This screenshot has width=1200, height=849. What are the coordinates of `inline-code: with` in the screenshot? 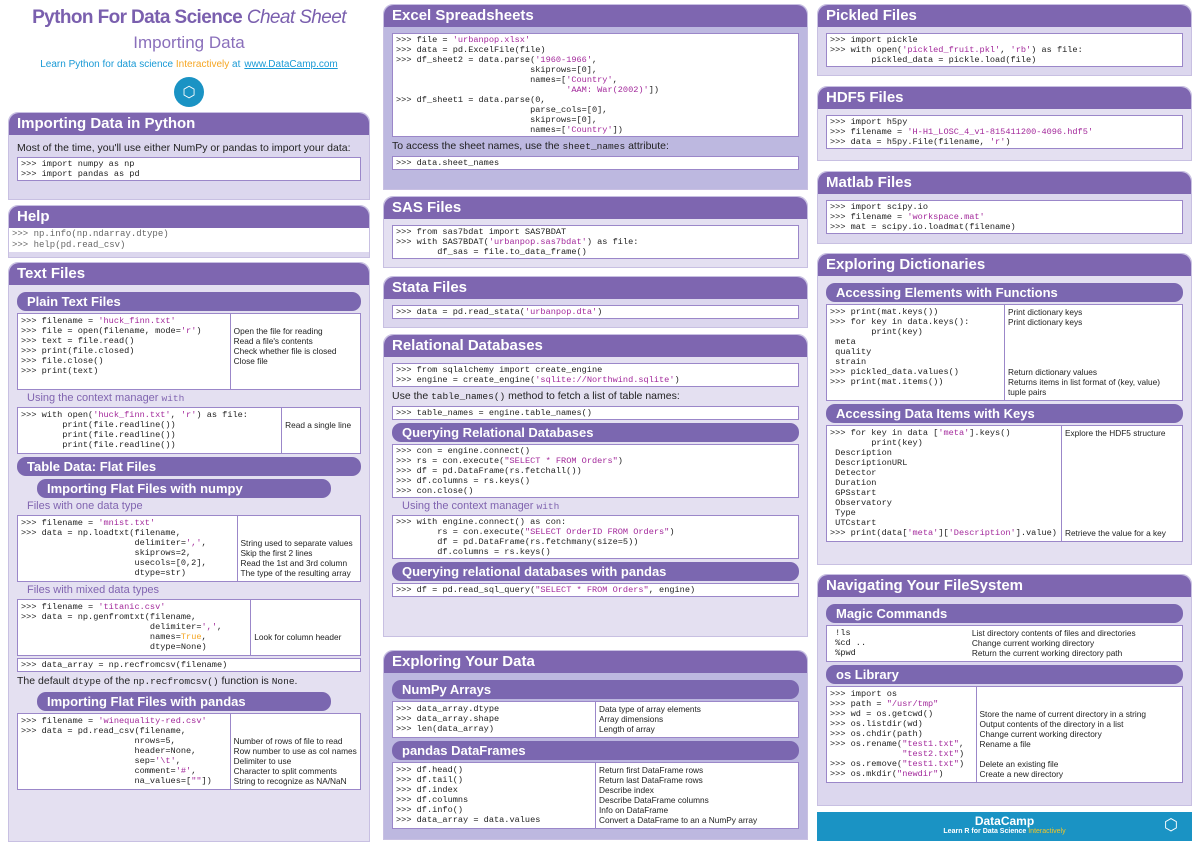 It's located at (173, 398).